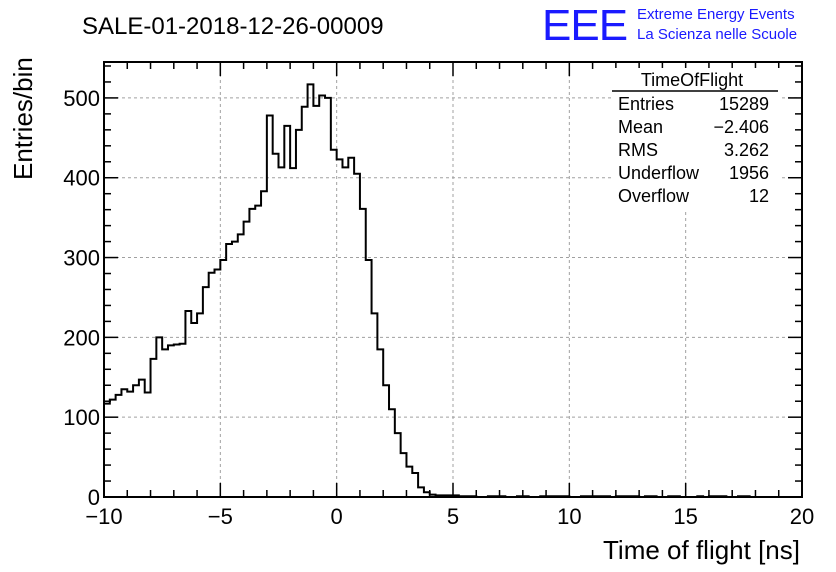 Image resolution: width=836 pixels, height=572 pixels. What do you see at coordinates (81, 337) in the screenshot?
I see `y-tick-label: 200` at bounding box center [81, 337].